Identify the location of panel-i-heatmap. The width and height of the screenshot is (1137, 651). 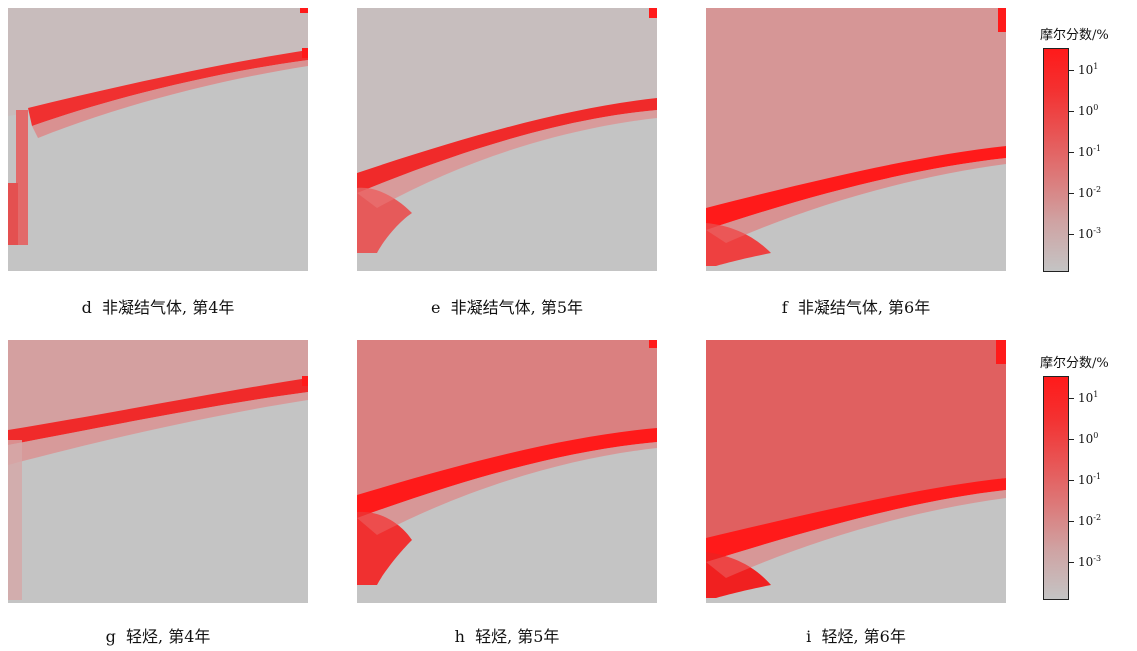
(856, 471).